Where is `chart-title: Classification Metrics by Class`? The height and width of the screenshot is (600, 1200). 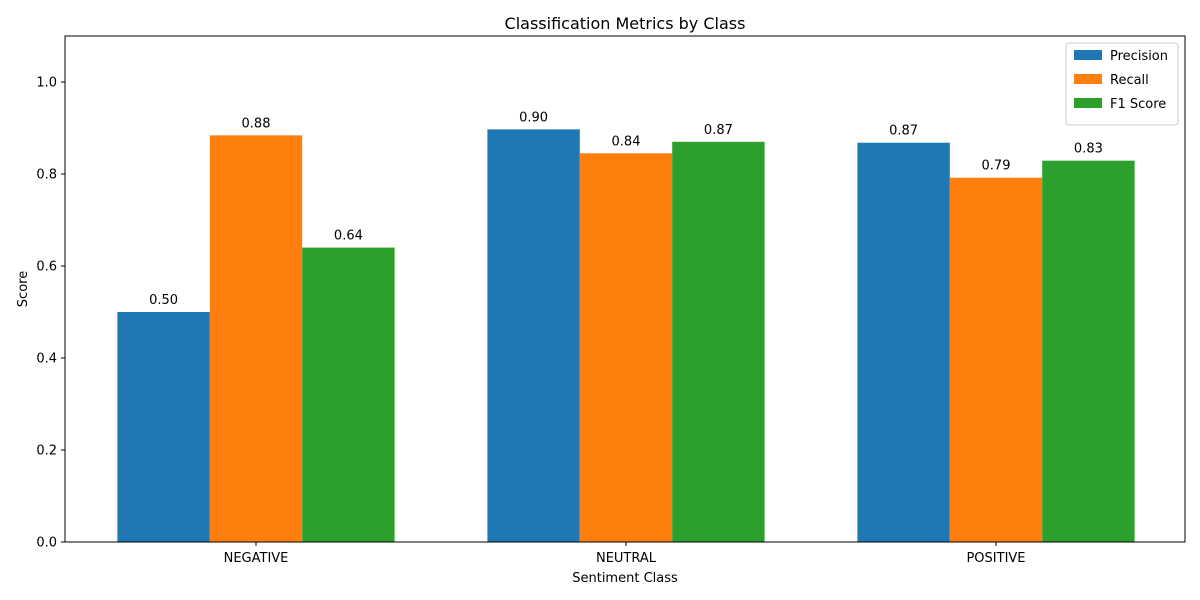
chart-title: Classification Metrics by Class is located at coordinates (625, 23).